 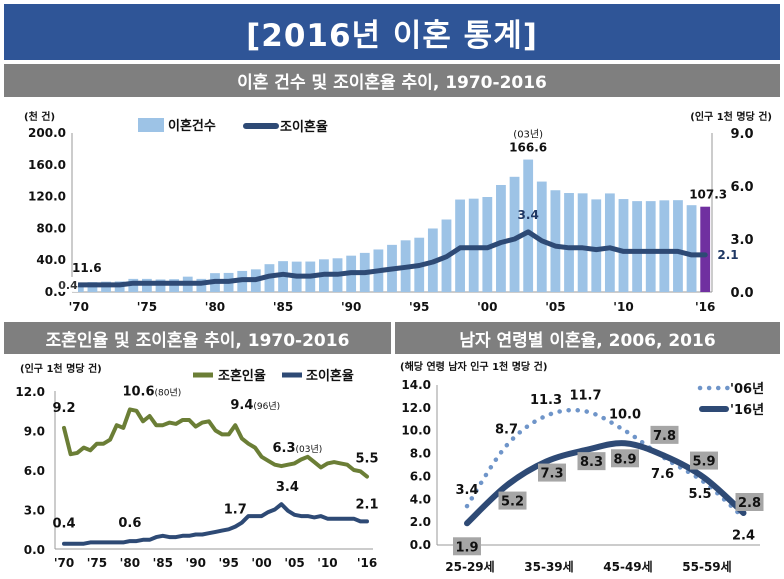 I want to click on chart1-rate-line, so click(x=392, y=258).